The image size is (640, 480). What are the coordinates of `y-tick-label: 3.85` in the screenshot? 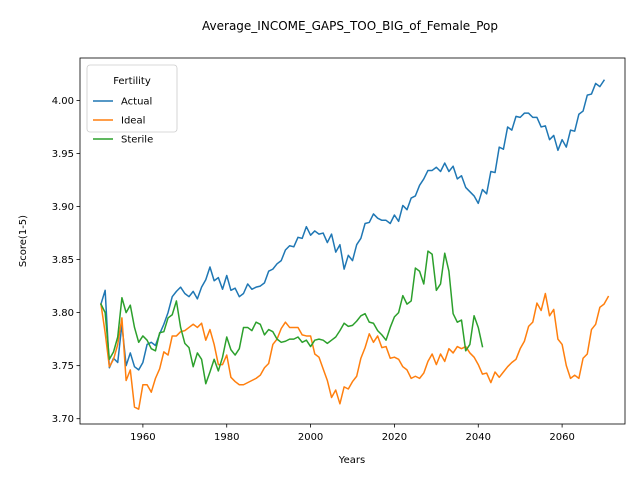 It's located at (63, 260).